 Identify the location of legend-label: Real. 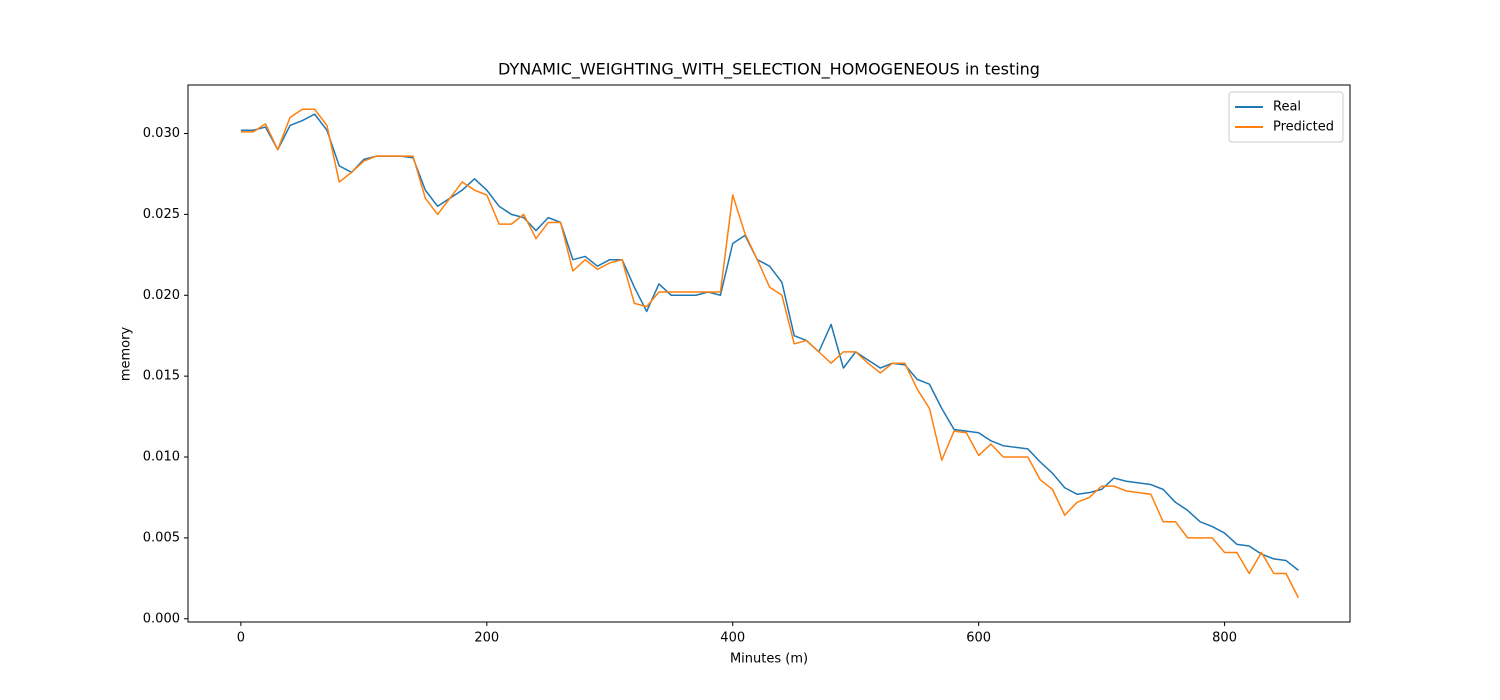
(1287, 107).